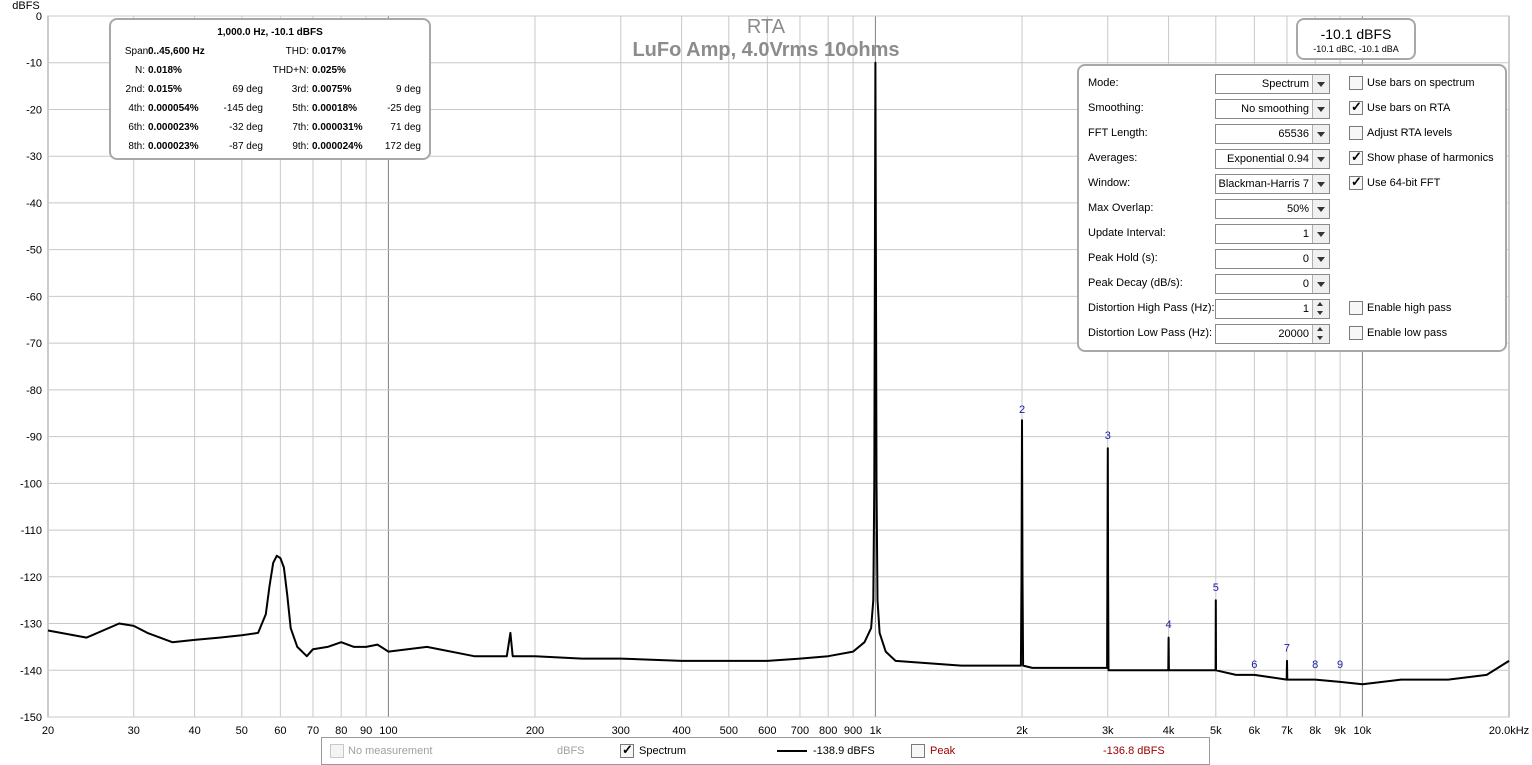  Describe the element at coordinates (627, 750) in the screenshot. I see `spectrum-checkbox` at that location.